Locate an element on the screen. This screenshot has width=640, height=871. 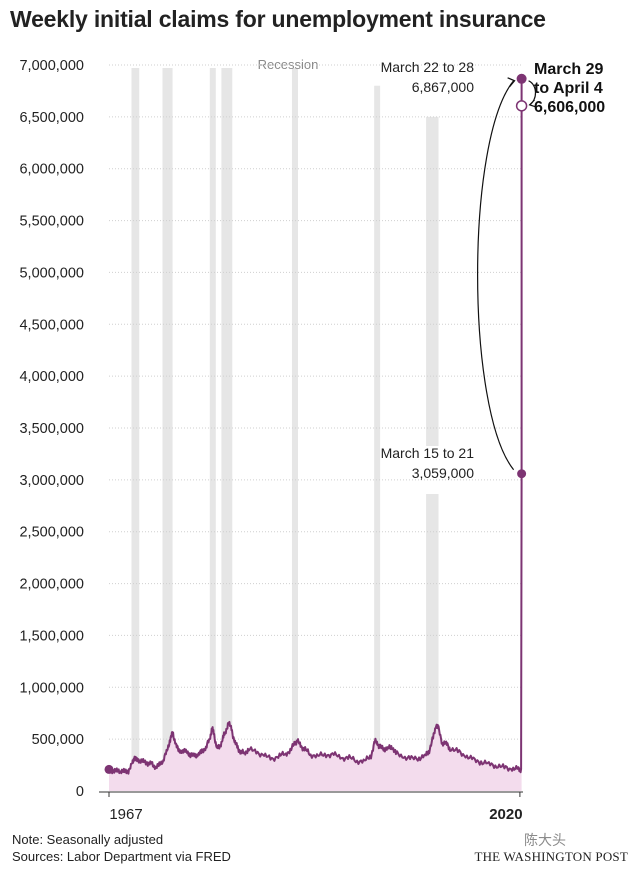
small-arrow-head is located at coordinates (532, 103).